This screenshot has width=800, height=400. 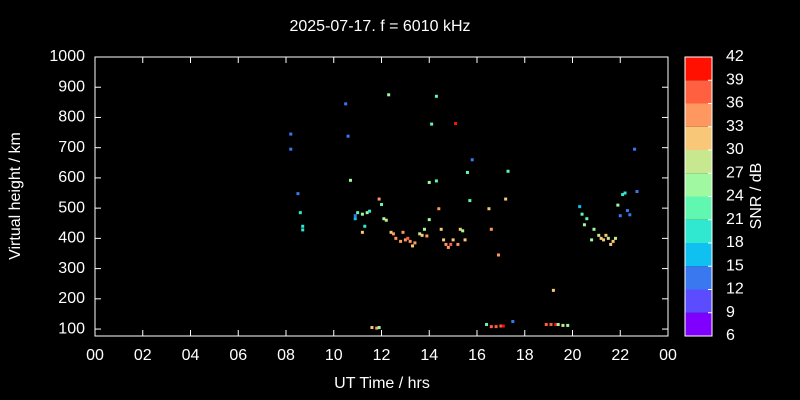 I want to click on colorbar-tick-label: 21, so click(x=735, y=219).